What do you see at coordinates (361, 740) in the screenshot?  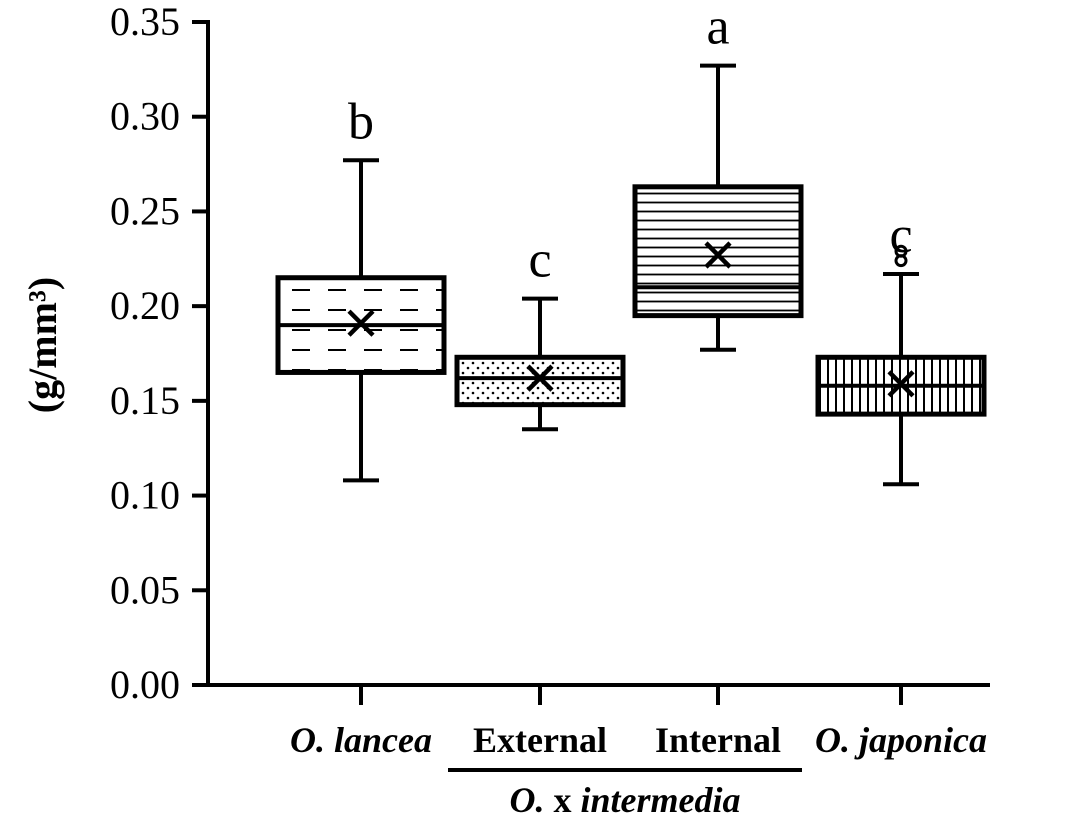 I see `category-label: O. lancea` at bounding box center [361, 740].